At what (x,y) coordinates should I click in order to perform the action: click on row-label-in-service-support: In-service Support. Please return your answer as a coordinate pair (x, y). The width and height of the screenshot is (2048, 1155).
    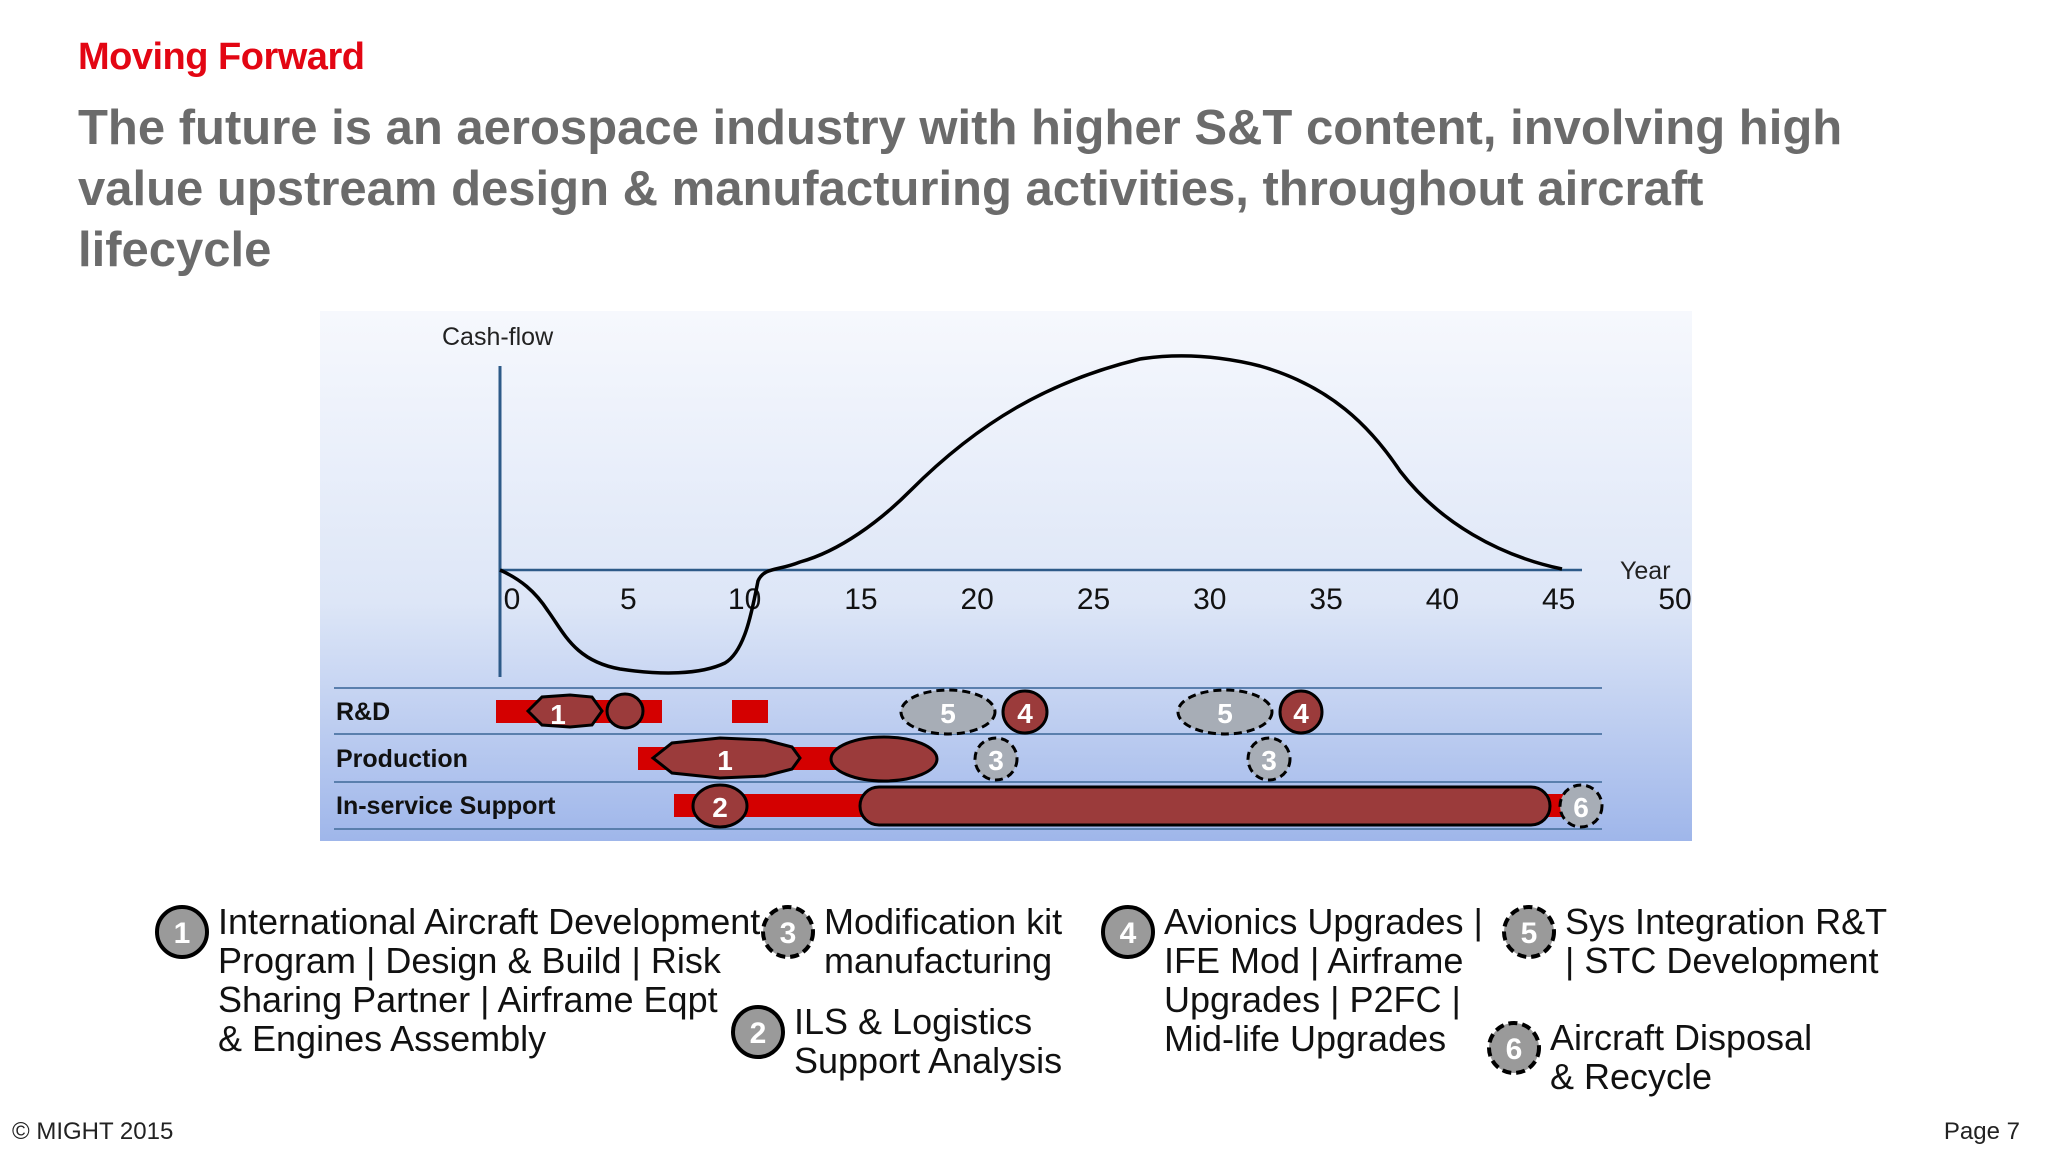
    Looking at the image, I should click on (446, 806).